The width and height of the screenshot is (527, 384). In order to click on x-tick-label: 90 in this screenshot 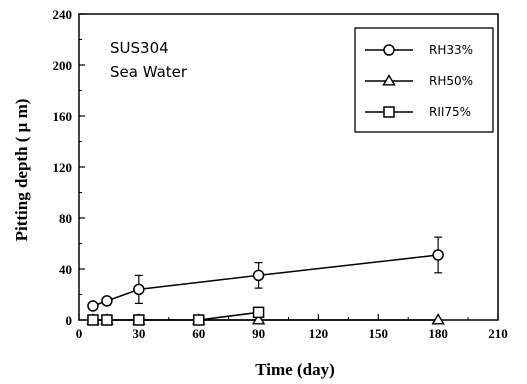, I will do `click(258, 333)`.